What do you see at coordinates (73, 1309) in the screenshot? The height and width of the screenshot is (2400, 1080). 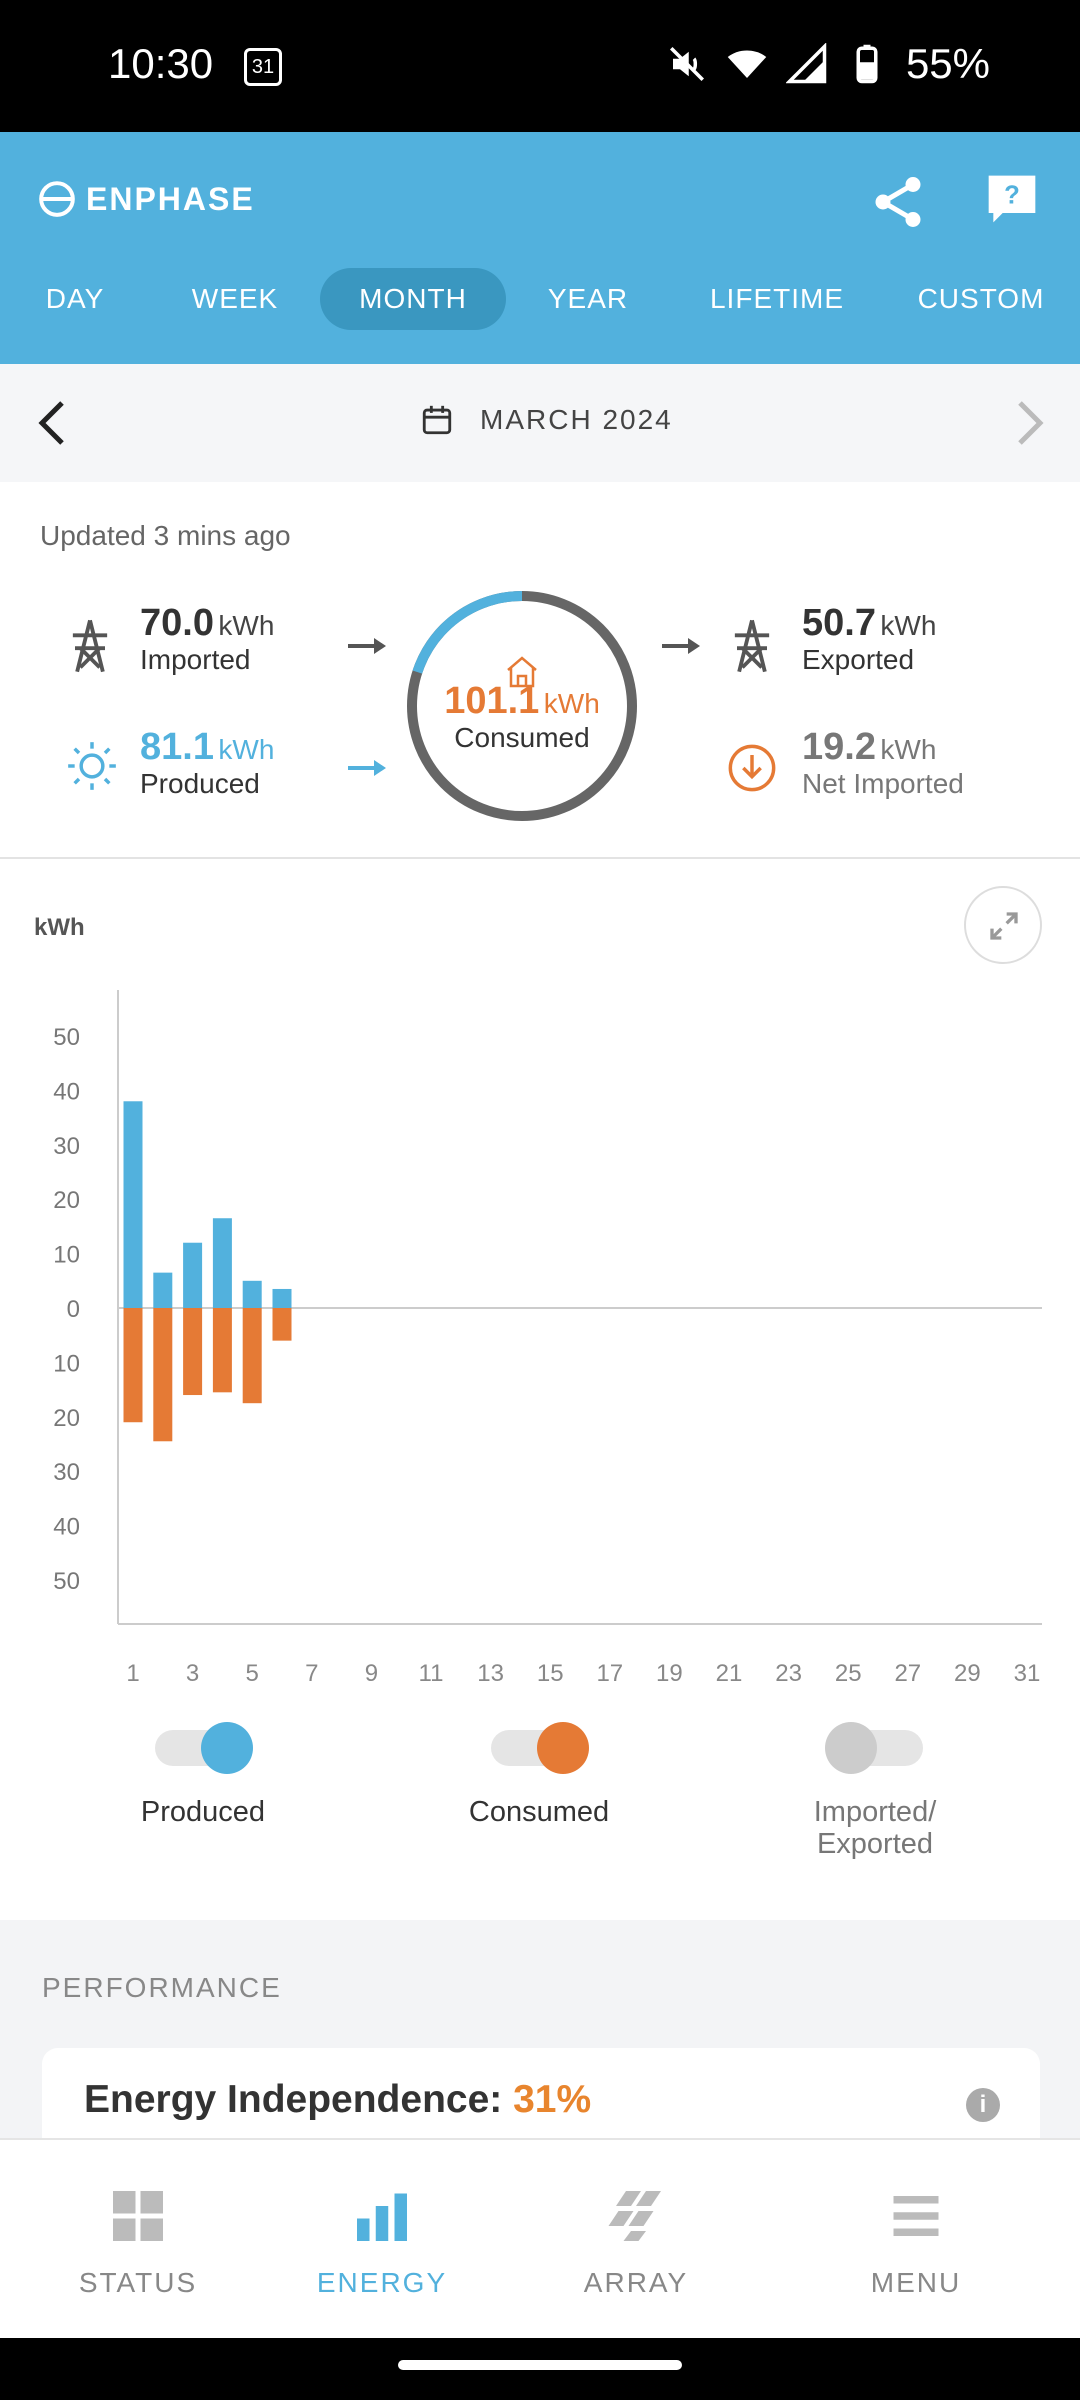 I see `y-tick-label: 0` at bounding box center [73, 1309].